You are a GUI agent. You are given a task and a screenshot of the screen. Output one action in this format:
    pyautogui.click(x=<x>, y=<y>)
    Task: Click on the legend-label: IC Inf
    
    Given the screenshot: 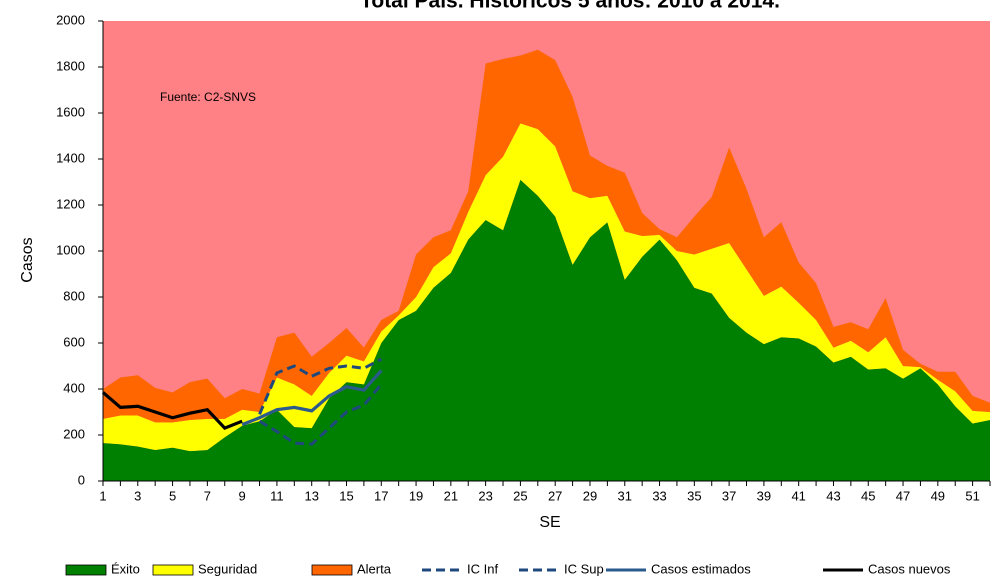 What is the action you would take?
    pyautogui.click(x=482, y=568)
    